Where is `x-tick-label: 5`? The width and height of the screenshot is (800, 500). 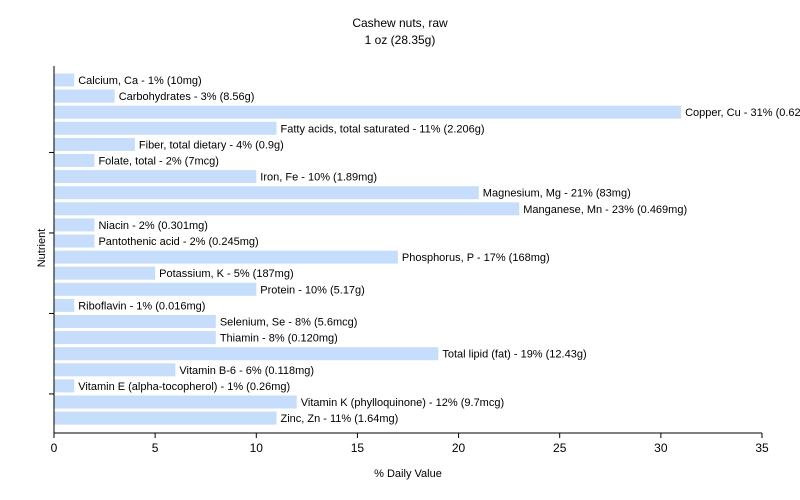 x-tick-label: 5 is located at coordinates (155, 448).